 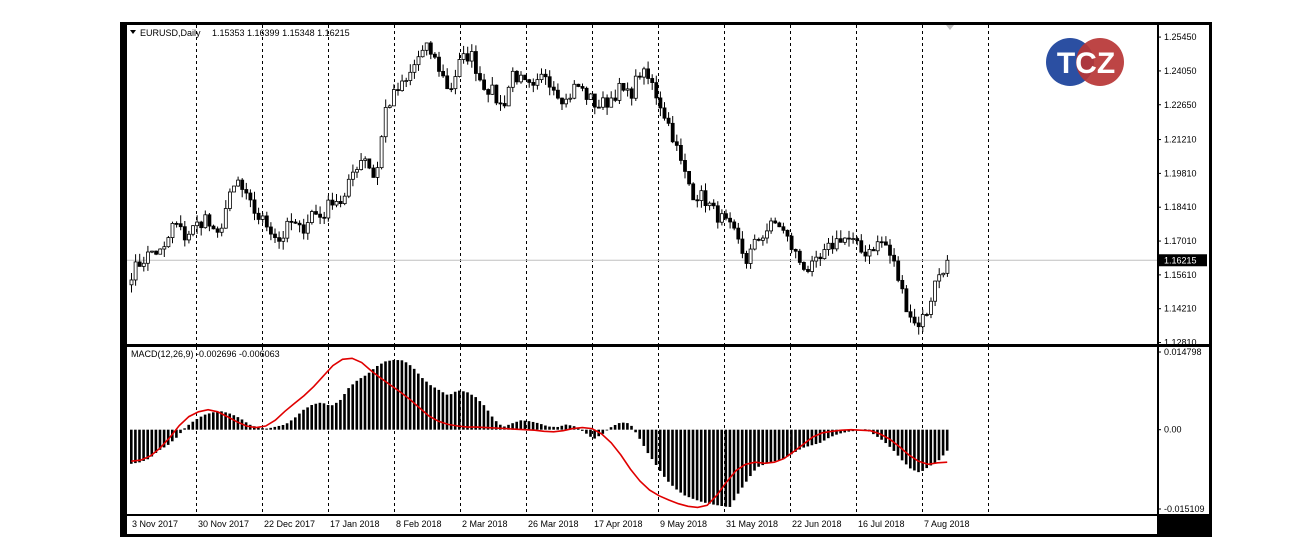 I want to click on price-tick-label: 1.21210, so click(x=1180, y=140).